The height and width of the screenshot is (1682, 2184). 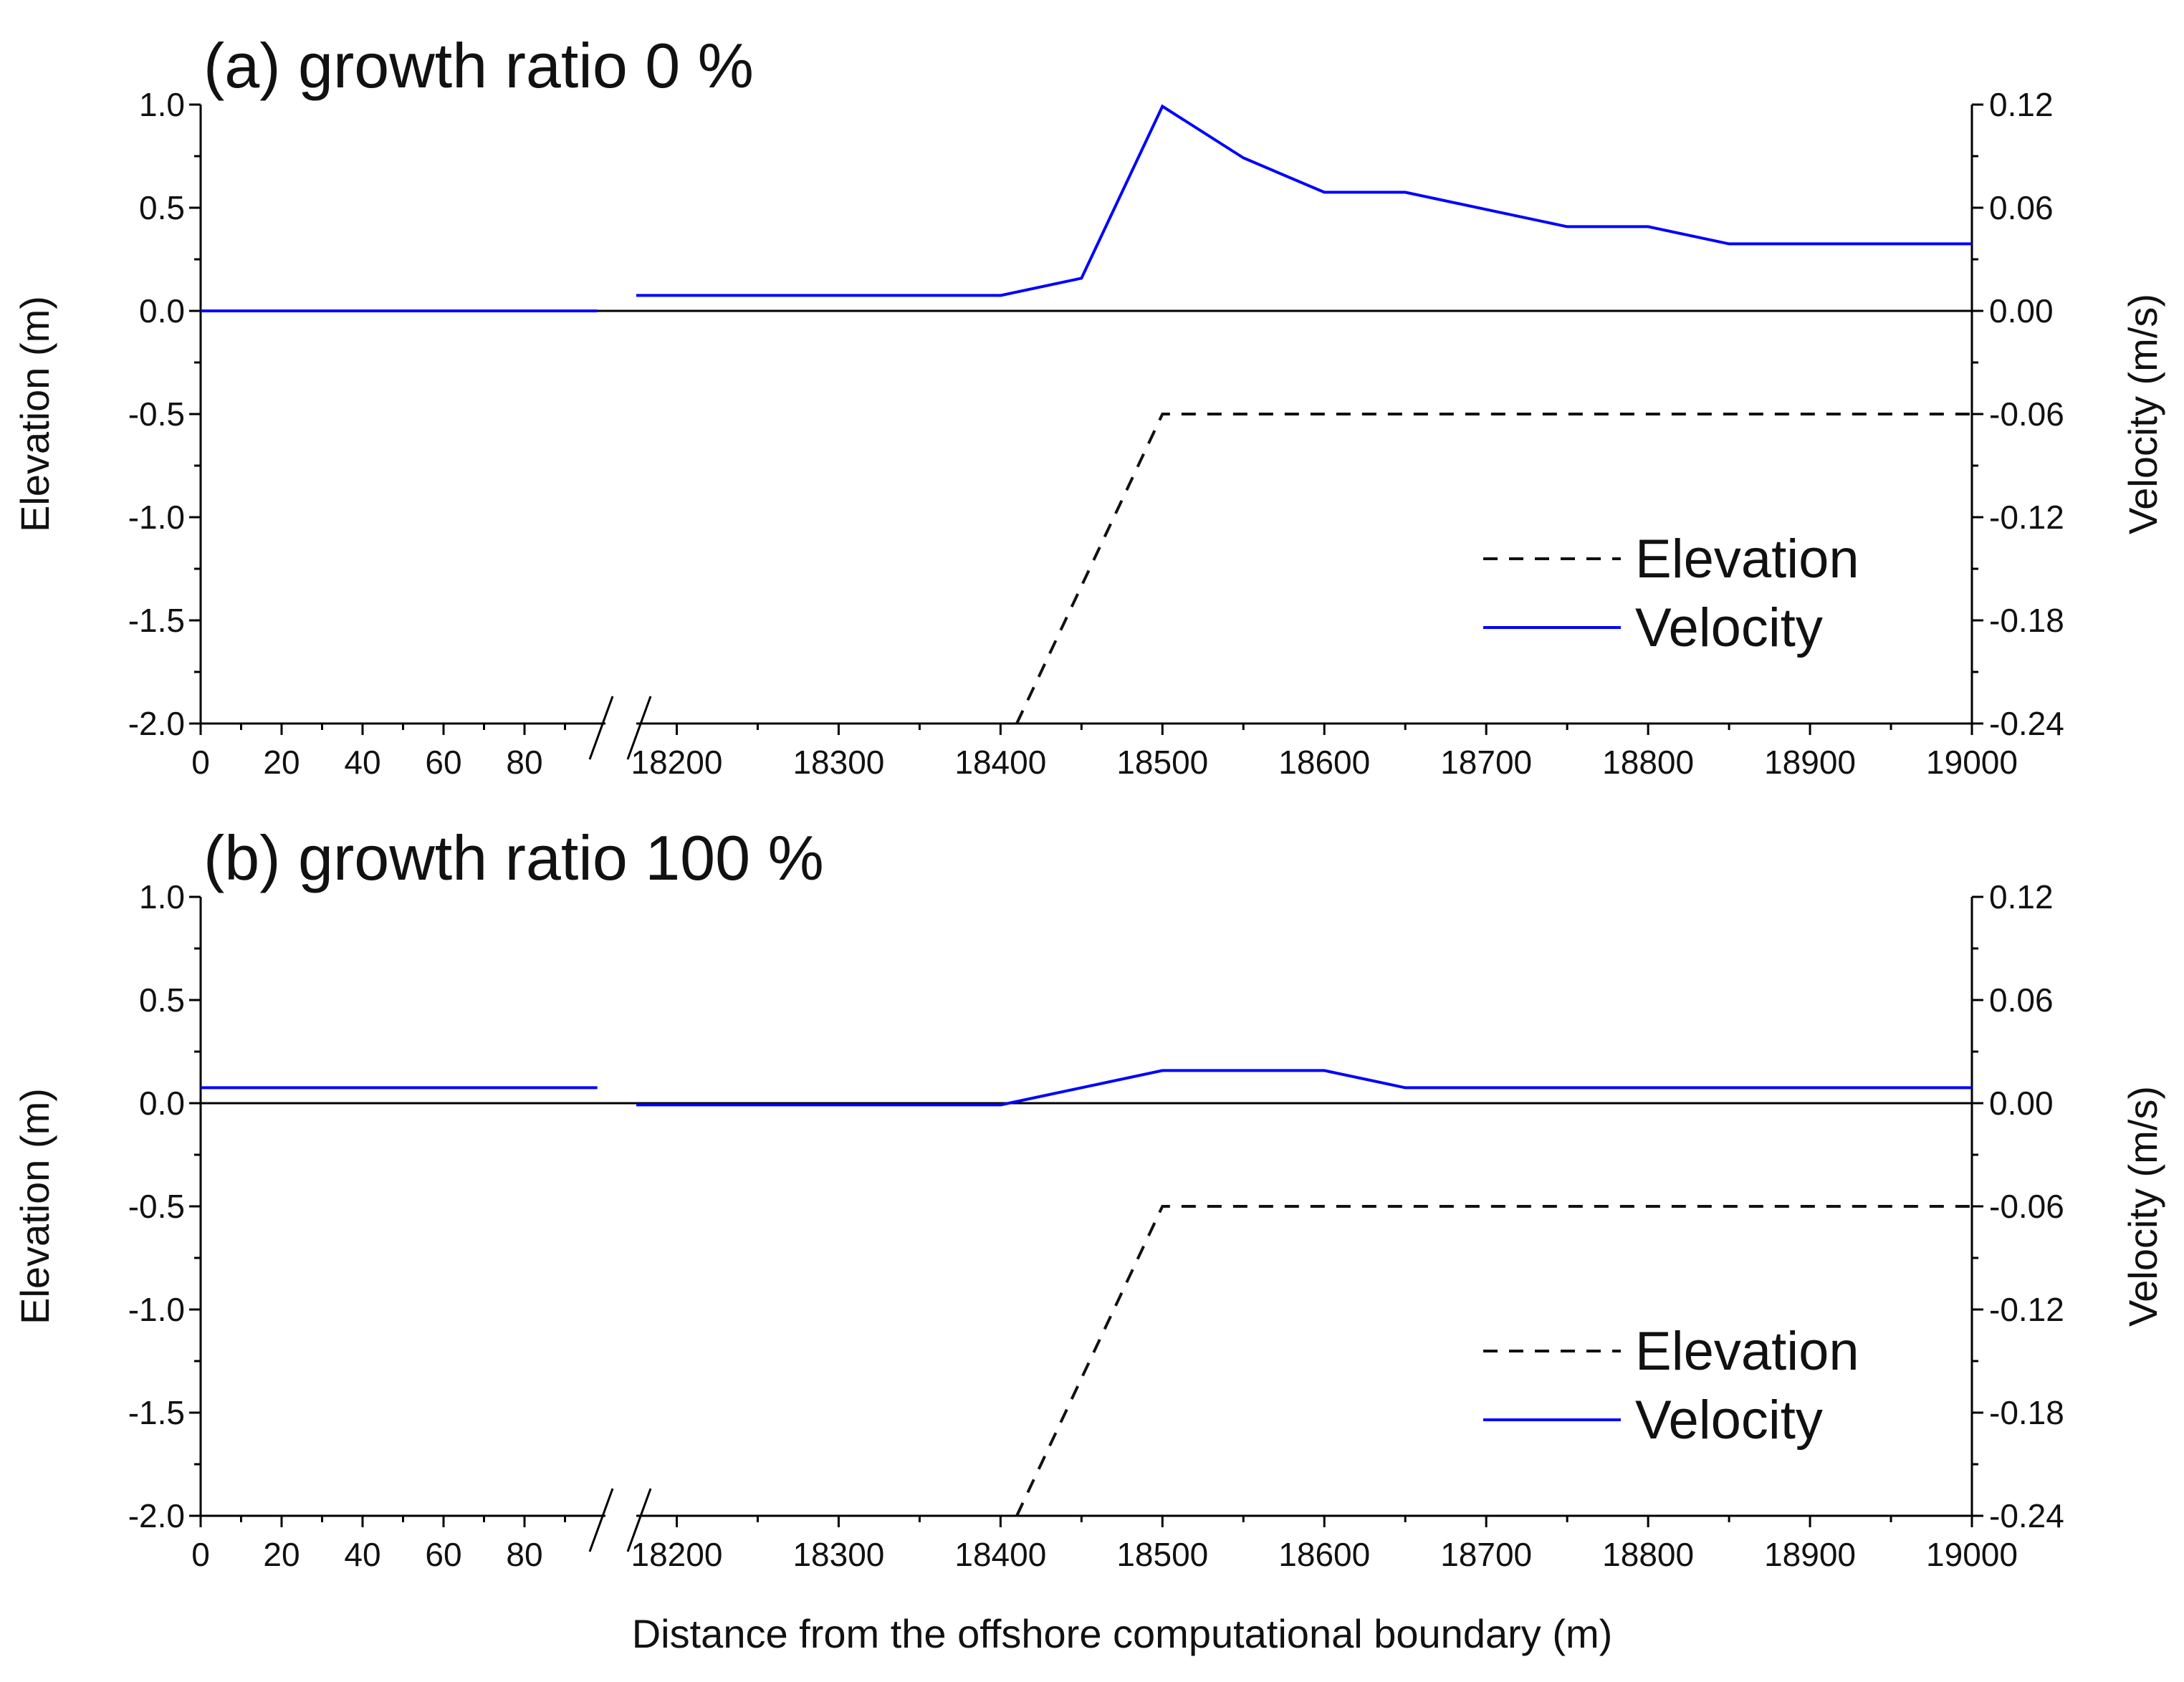 What do you see at coordinates (478, 65) in the screenshot?
I see `panel-title: (a) growth ratio 0 %` at bounding box center [478, 65].